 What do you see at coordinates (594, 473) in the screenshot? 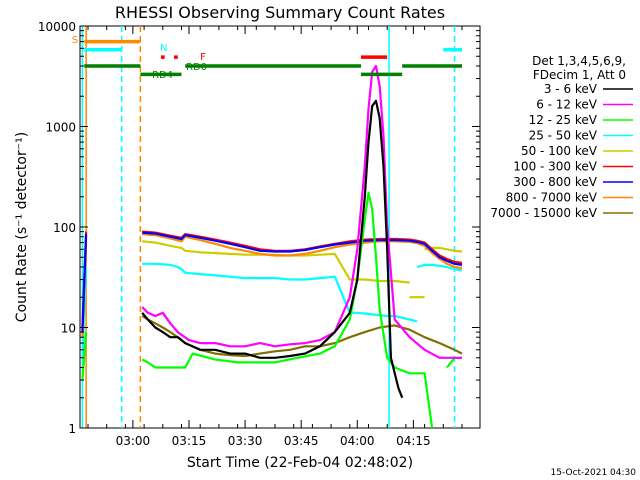
I see `footer-timestamp: 15-Oct-2021 04:30` at bounding box center [594, 473].